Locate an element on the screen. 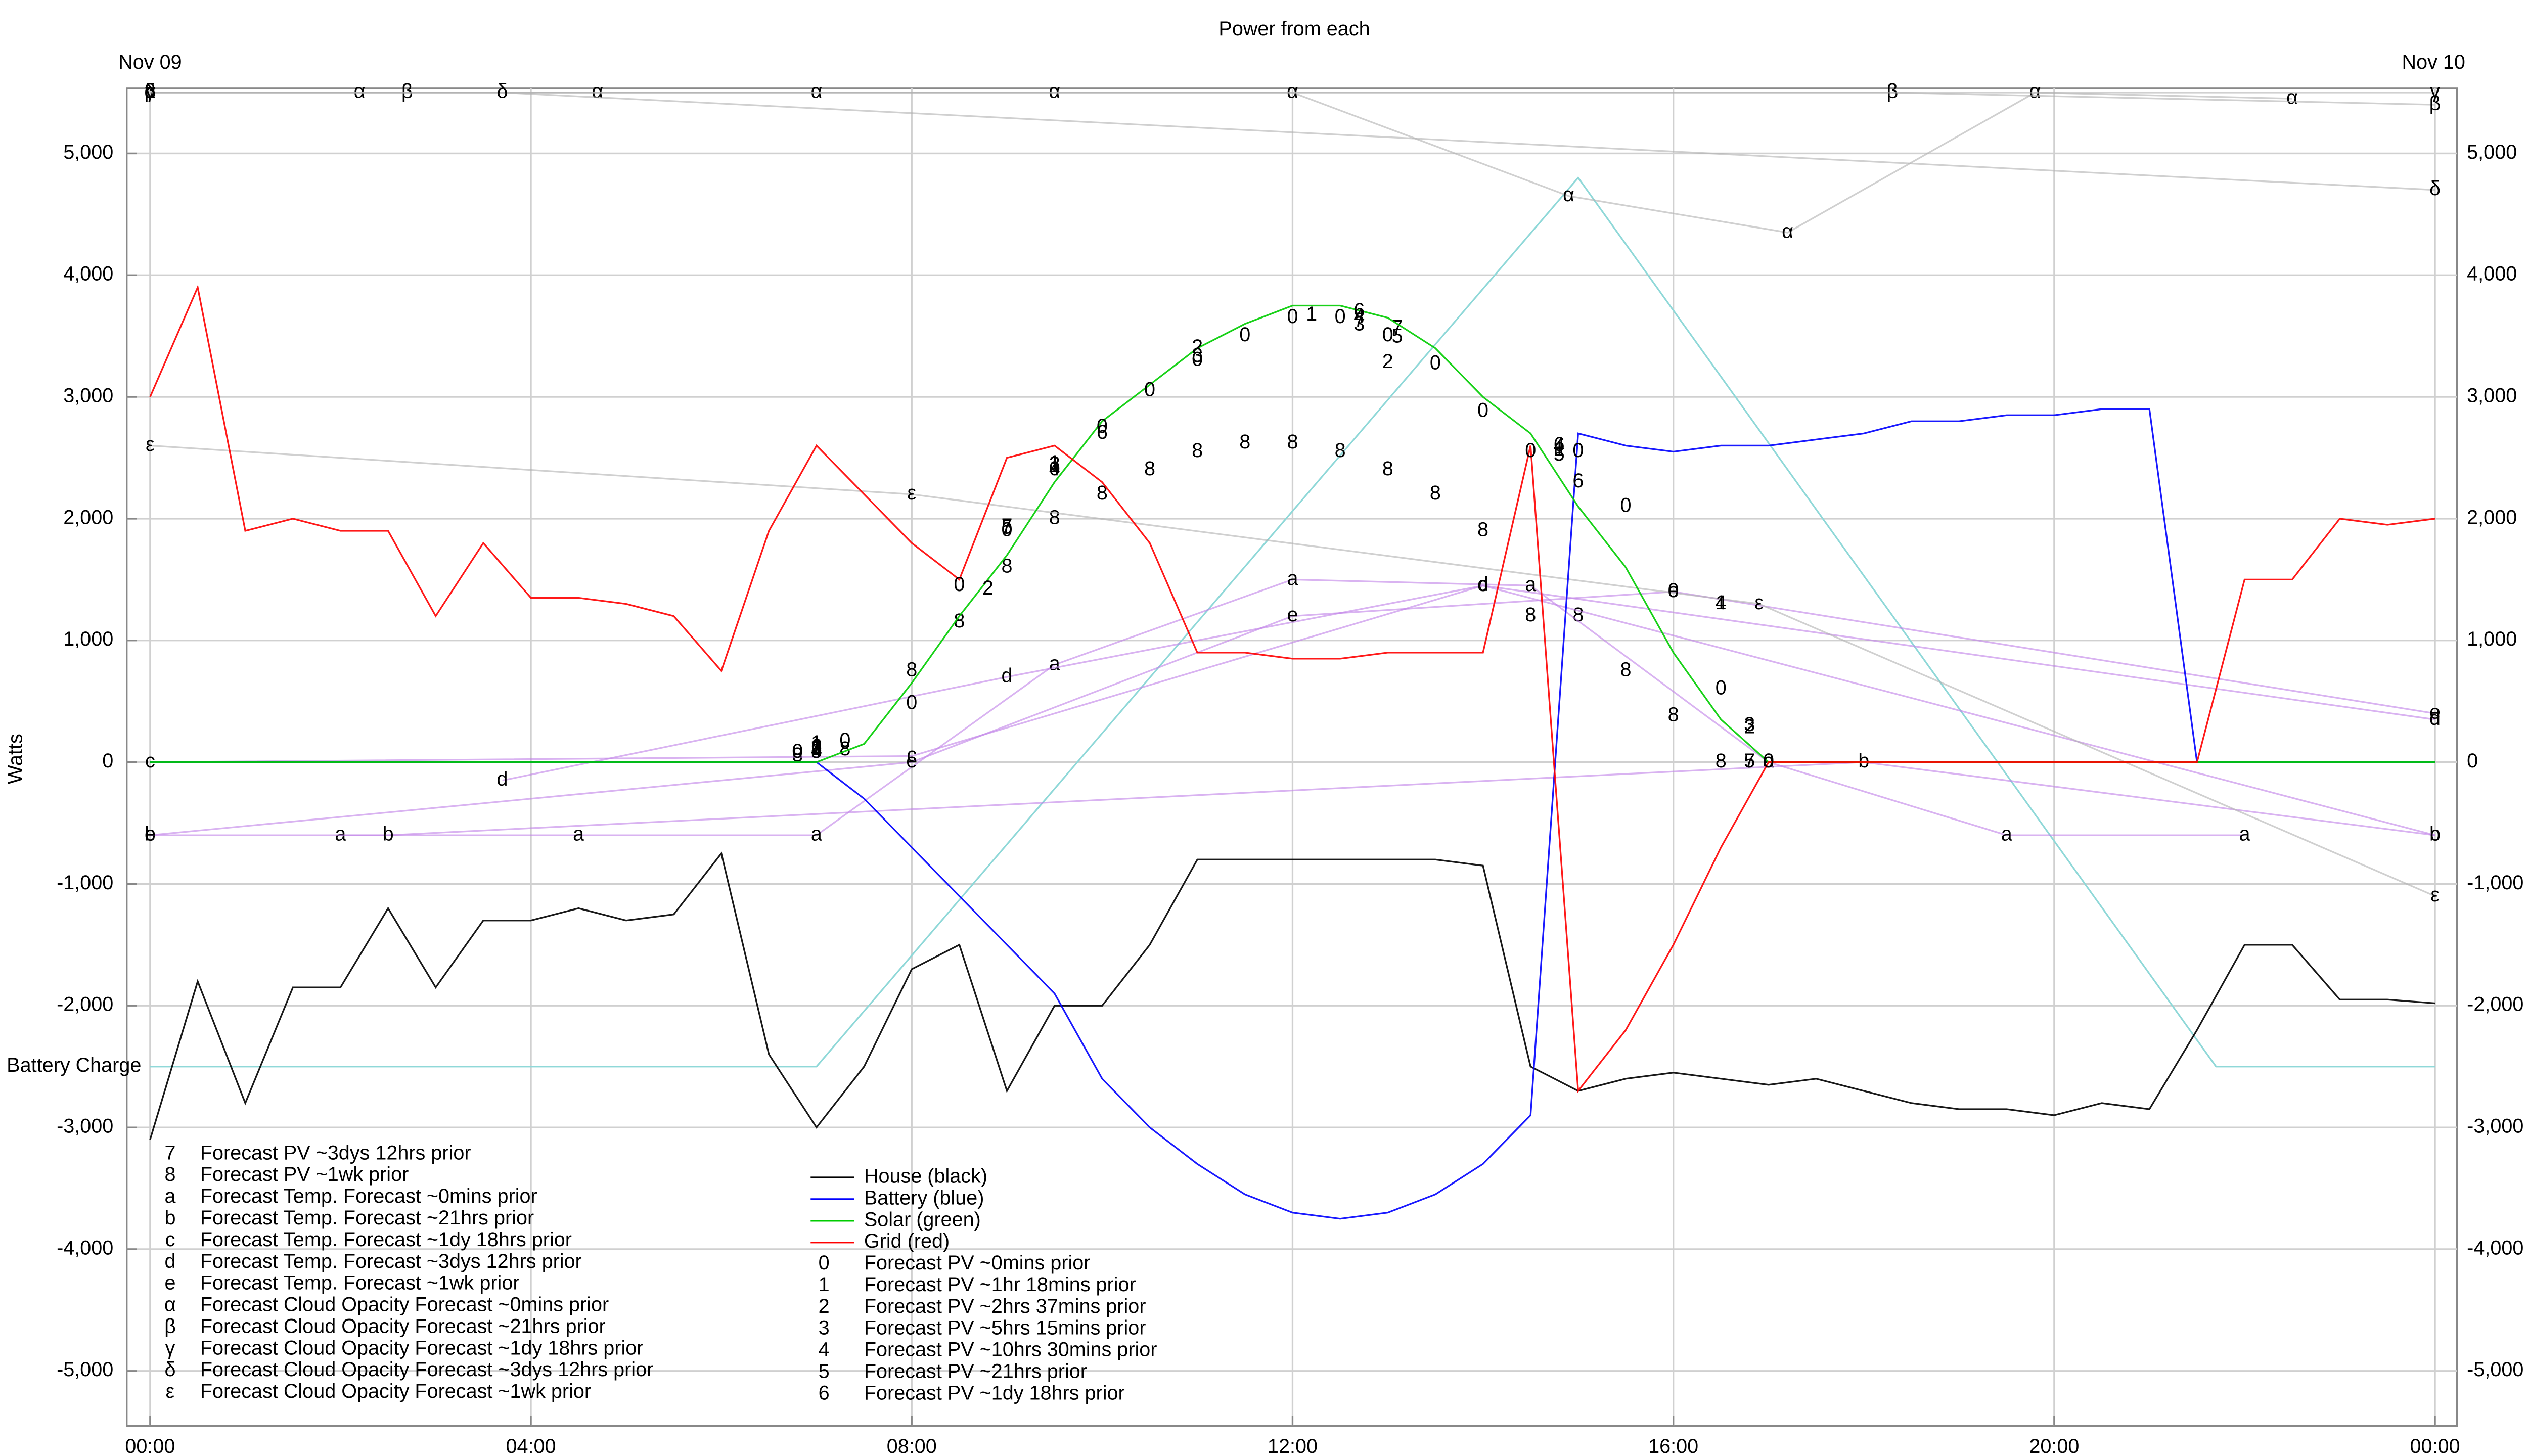 This screenshot has height=1456, width=2528. x-tick-label: 00:00 is located at coordinates (150, 1445).